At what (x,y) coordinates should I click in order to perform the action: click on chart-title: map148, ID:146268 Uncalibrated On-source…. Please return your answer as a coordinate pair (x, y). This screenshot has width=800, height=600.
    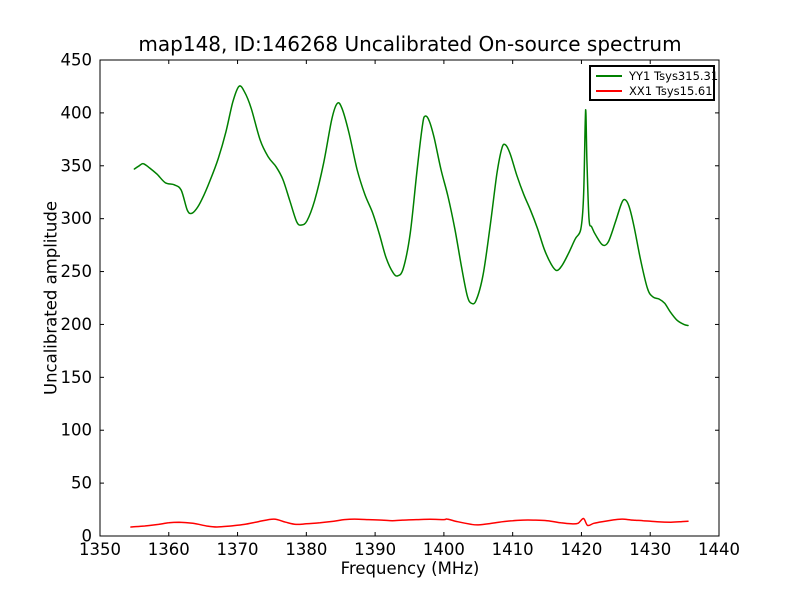
    Looking at the image, I should click on (410, 44).